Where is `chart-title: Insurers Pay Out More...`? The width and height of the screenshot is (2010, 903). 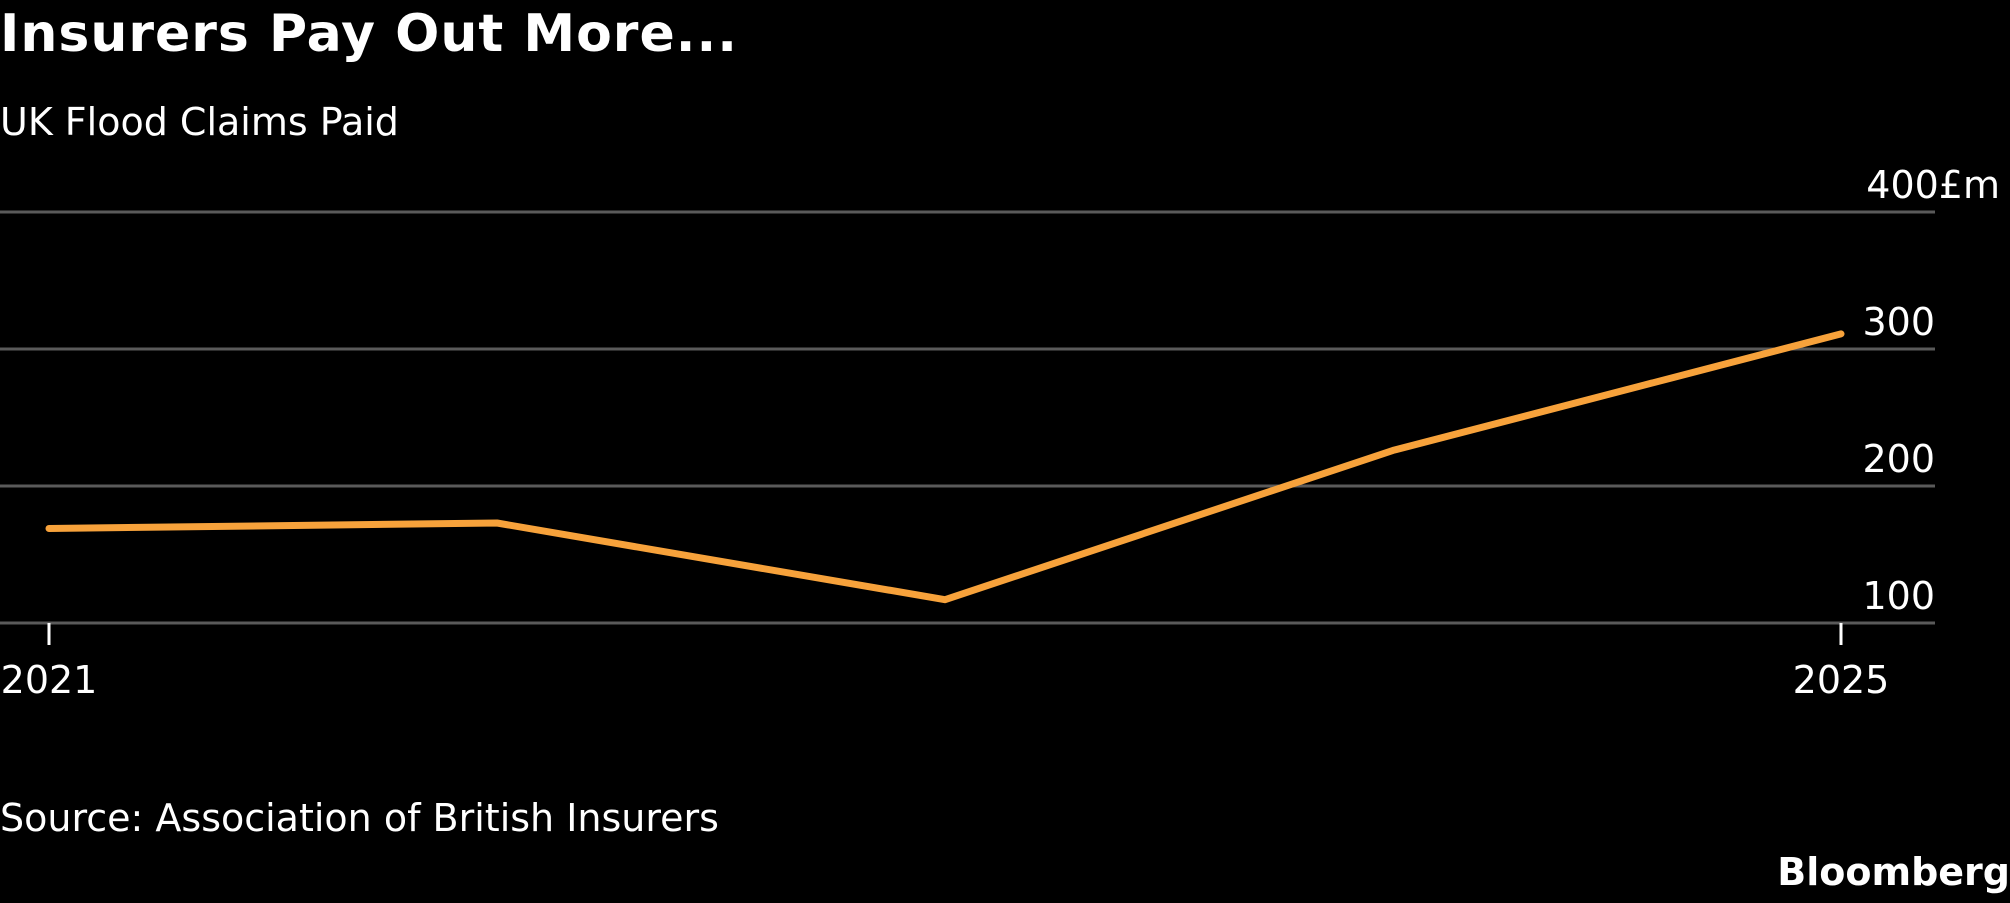
chart-title: Insurers Pay Out More... is located at coordinates (369, 34).